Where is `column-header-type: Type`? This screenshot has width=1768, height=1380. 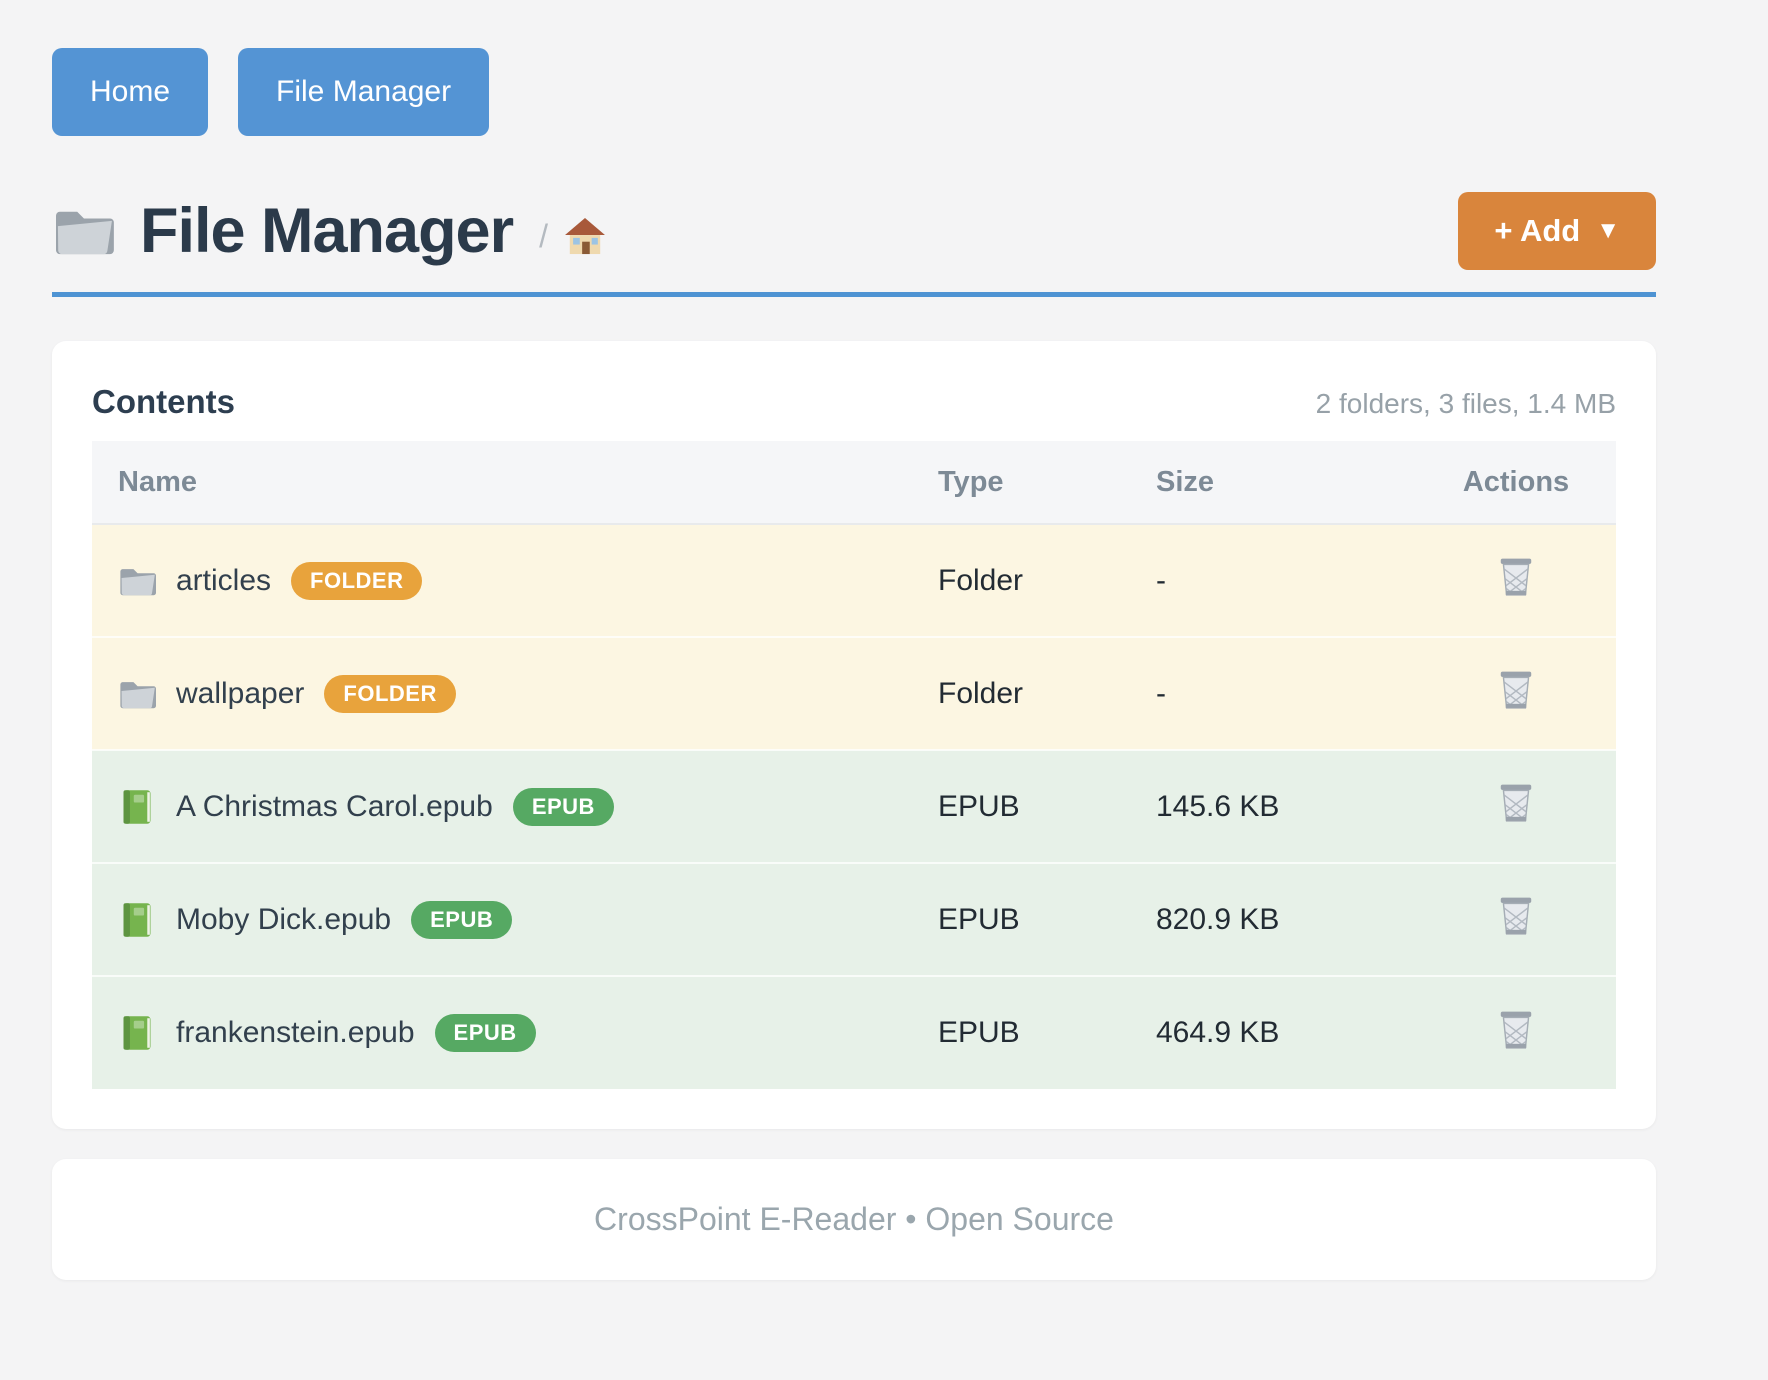 column-header-type: Type is located at coordinates (1021, 483).